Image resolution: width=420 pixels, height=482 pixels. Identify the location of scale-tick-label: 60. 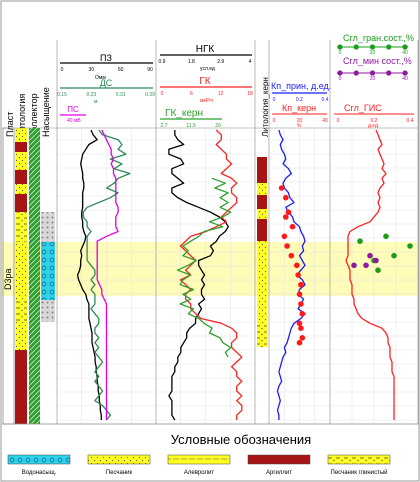
(121, 70).